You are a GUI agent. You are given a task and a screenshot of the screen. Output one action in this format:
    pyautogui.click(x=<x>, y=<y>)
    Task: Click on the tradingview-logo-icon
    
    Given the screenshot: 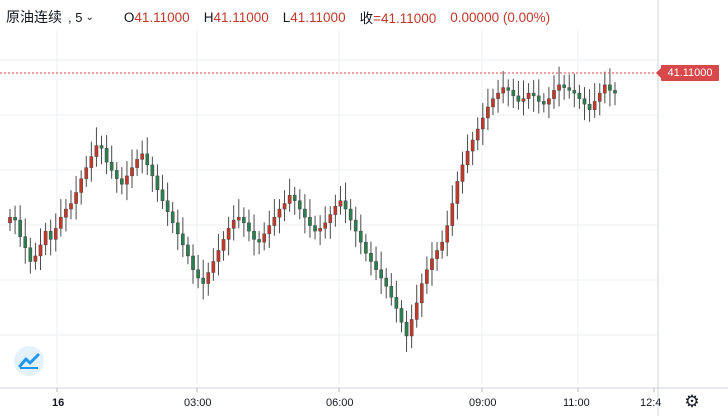 What is the action you would take?
    pyautogui.click(x=29, y=361)
    